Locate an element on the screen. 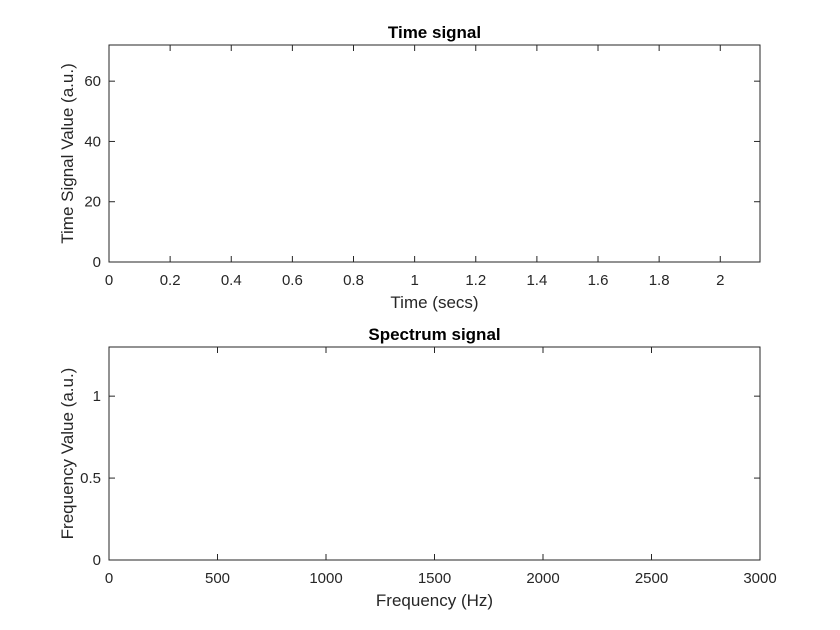  x-tick-label: 1500 is located at coordinates (434, 578).